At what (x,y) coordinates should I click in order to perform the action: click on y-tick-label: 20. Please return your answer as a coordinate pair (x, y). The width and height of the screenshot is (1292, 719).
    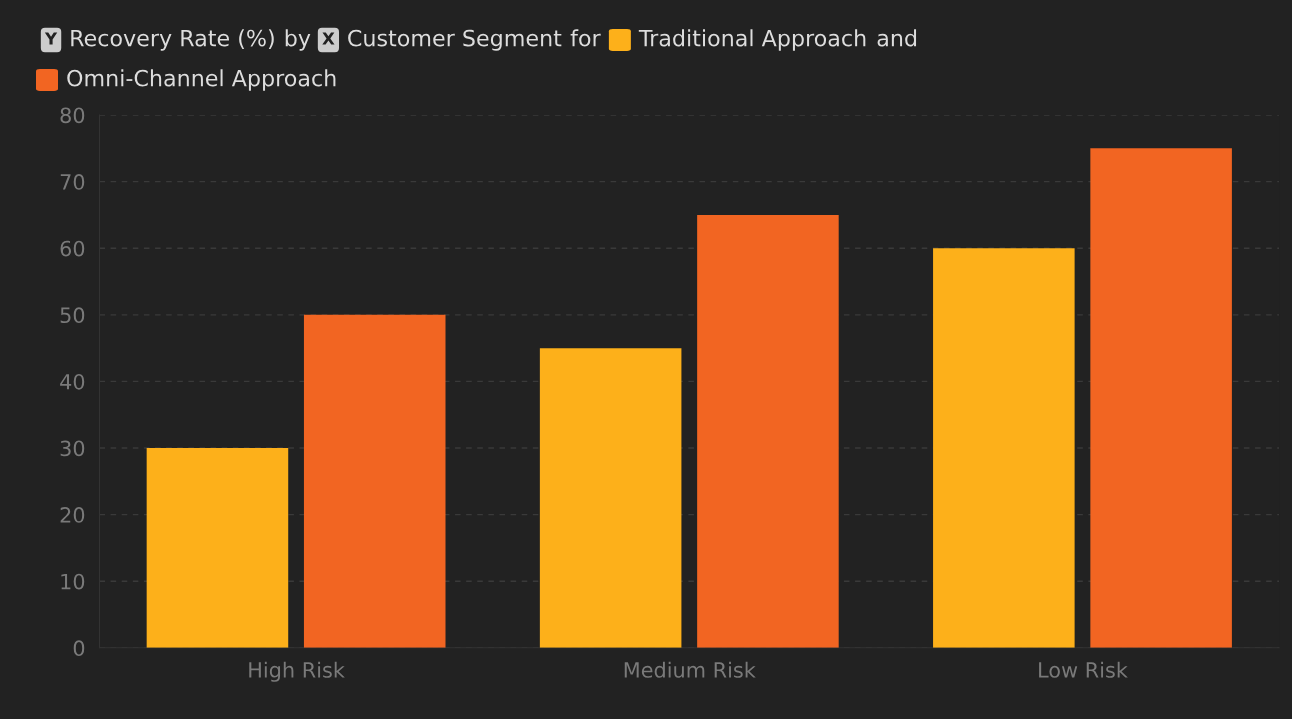
    Looking at the image, I should click on (72, 515).